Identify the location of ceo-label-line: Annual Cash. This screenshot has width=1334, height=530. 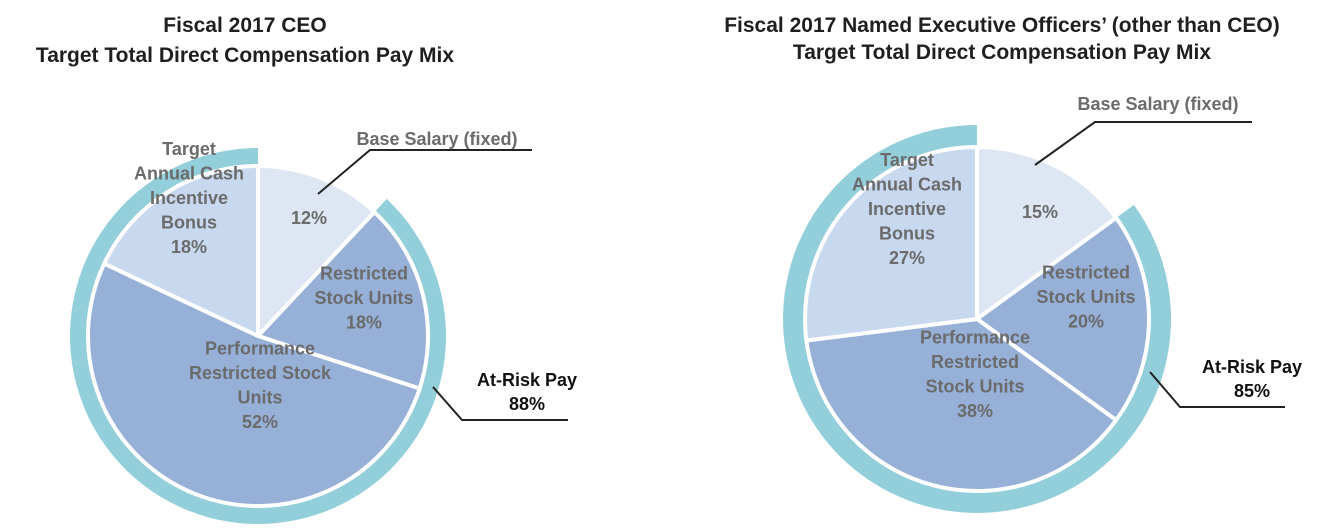
(189, 174).